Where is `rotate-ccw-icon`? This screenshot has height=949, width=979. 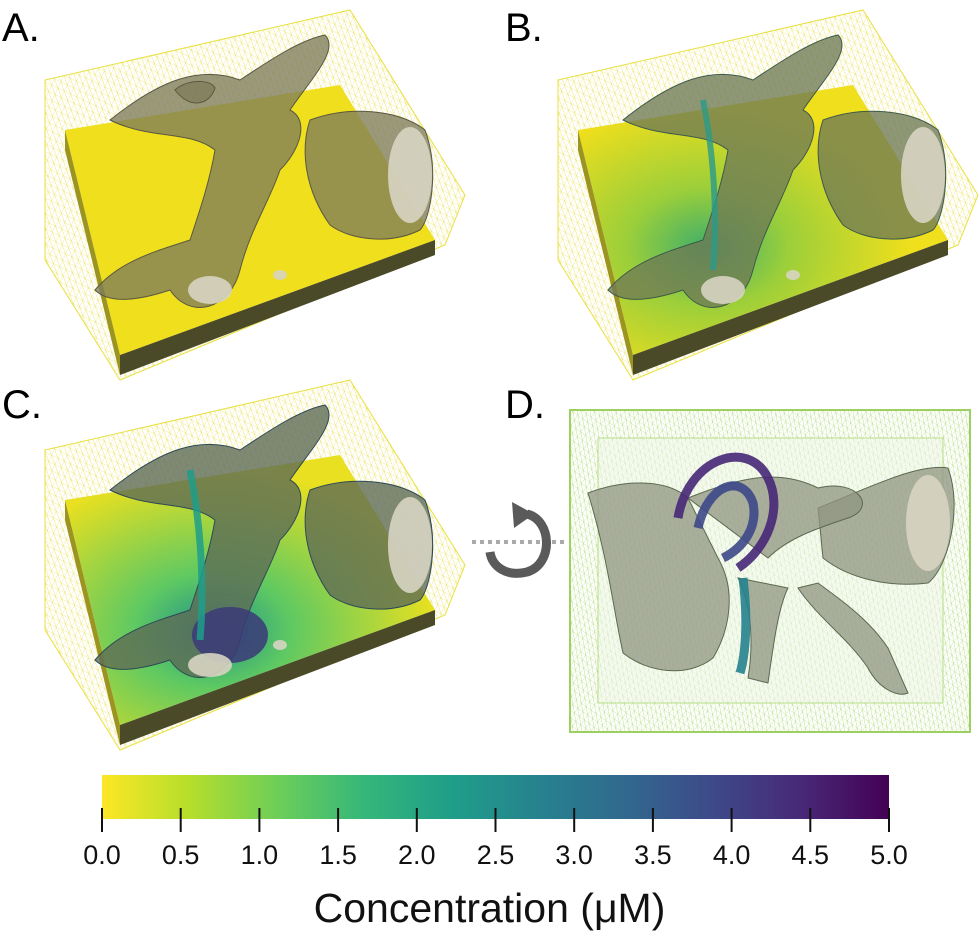 rotate-ccw-icon is located at coordinates (519, 540).